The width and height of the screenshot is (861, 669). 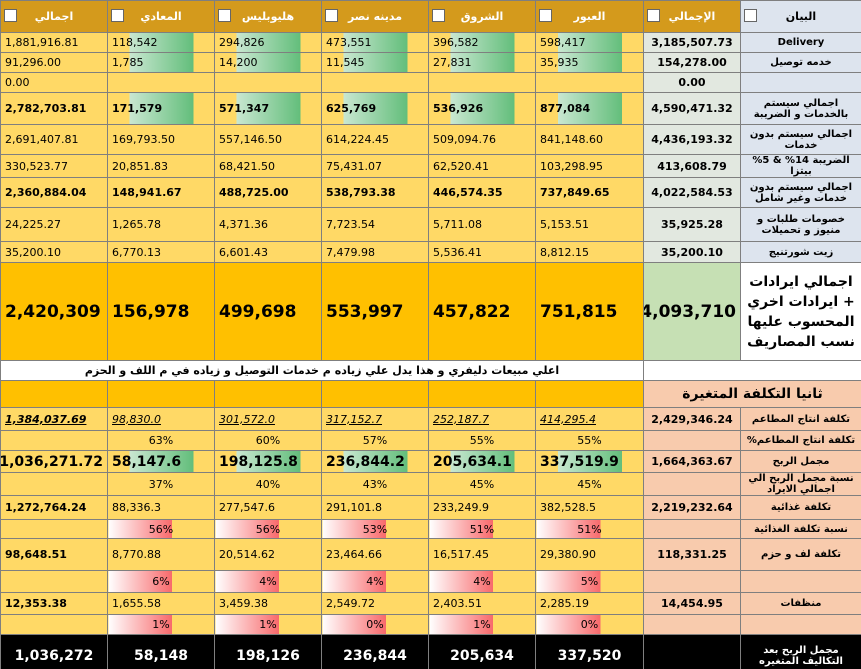 What do you see at coordinates (692, 252) in the screenshot?
I see `cell: 35,200.10` at bounding box center [692, 252].